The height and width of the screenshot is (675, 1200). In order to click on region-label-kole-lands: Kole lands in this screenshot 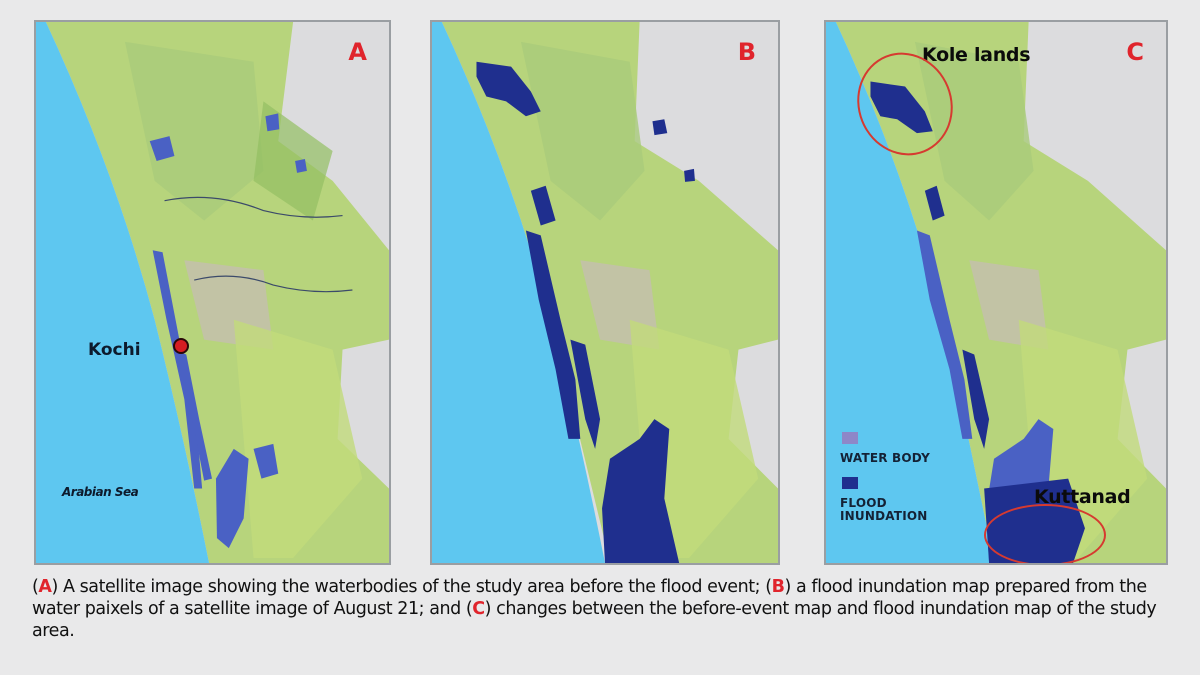, I will do `click(976, 55)`.